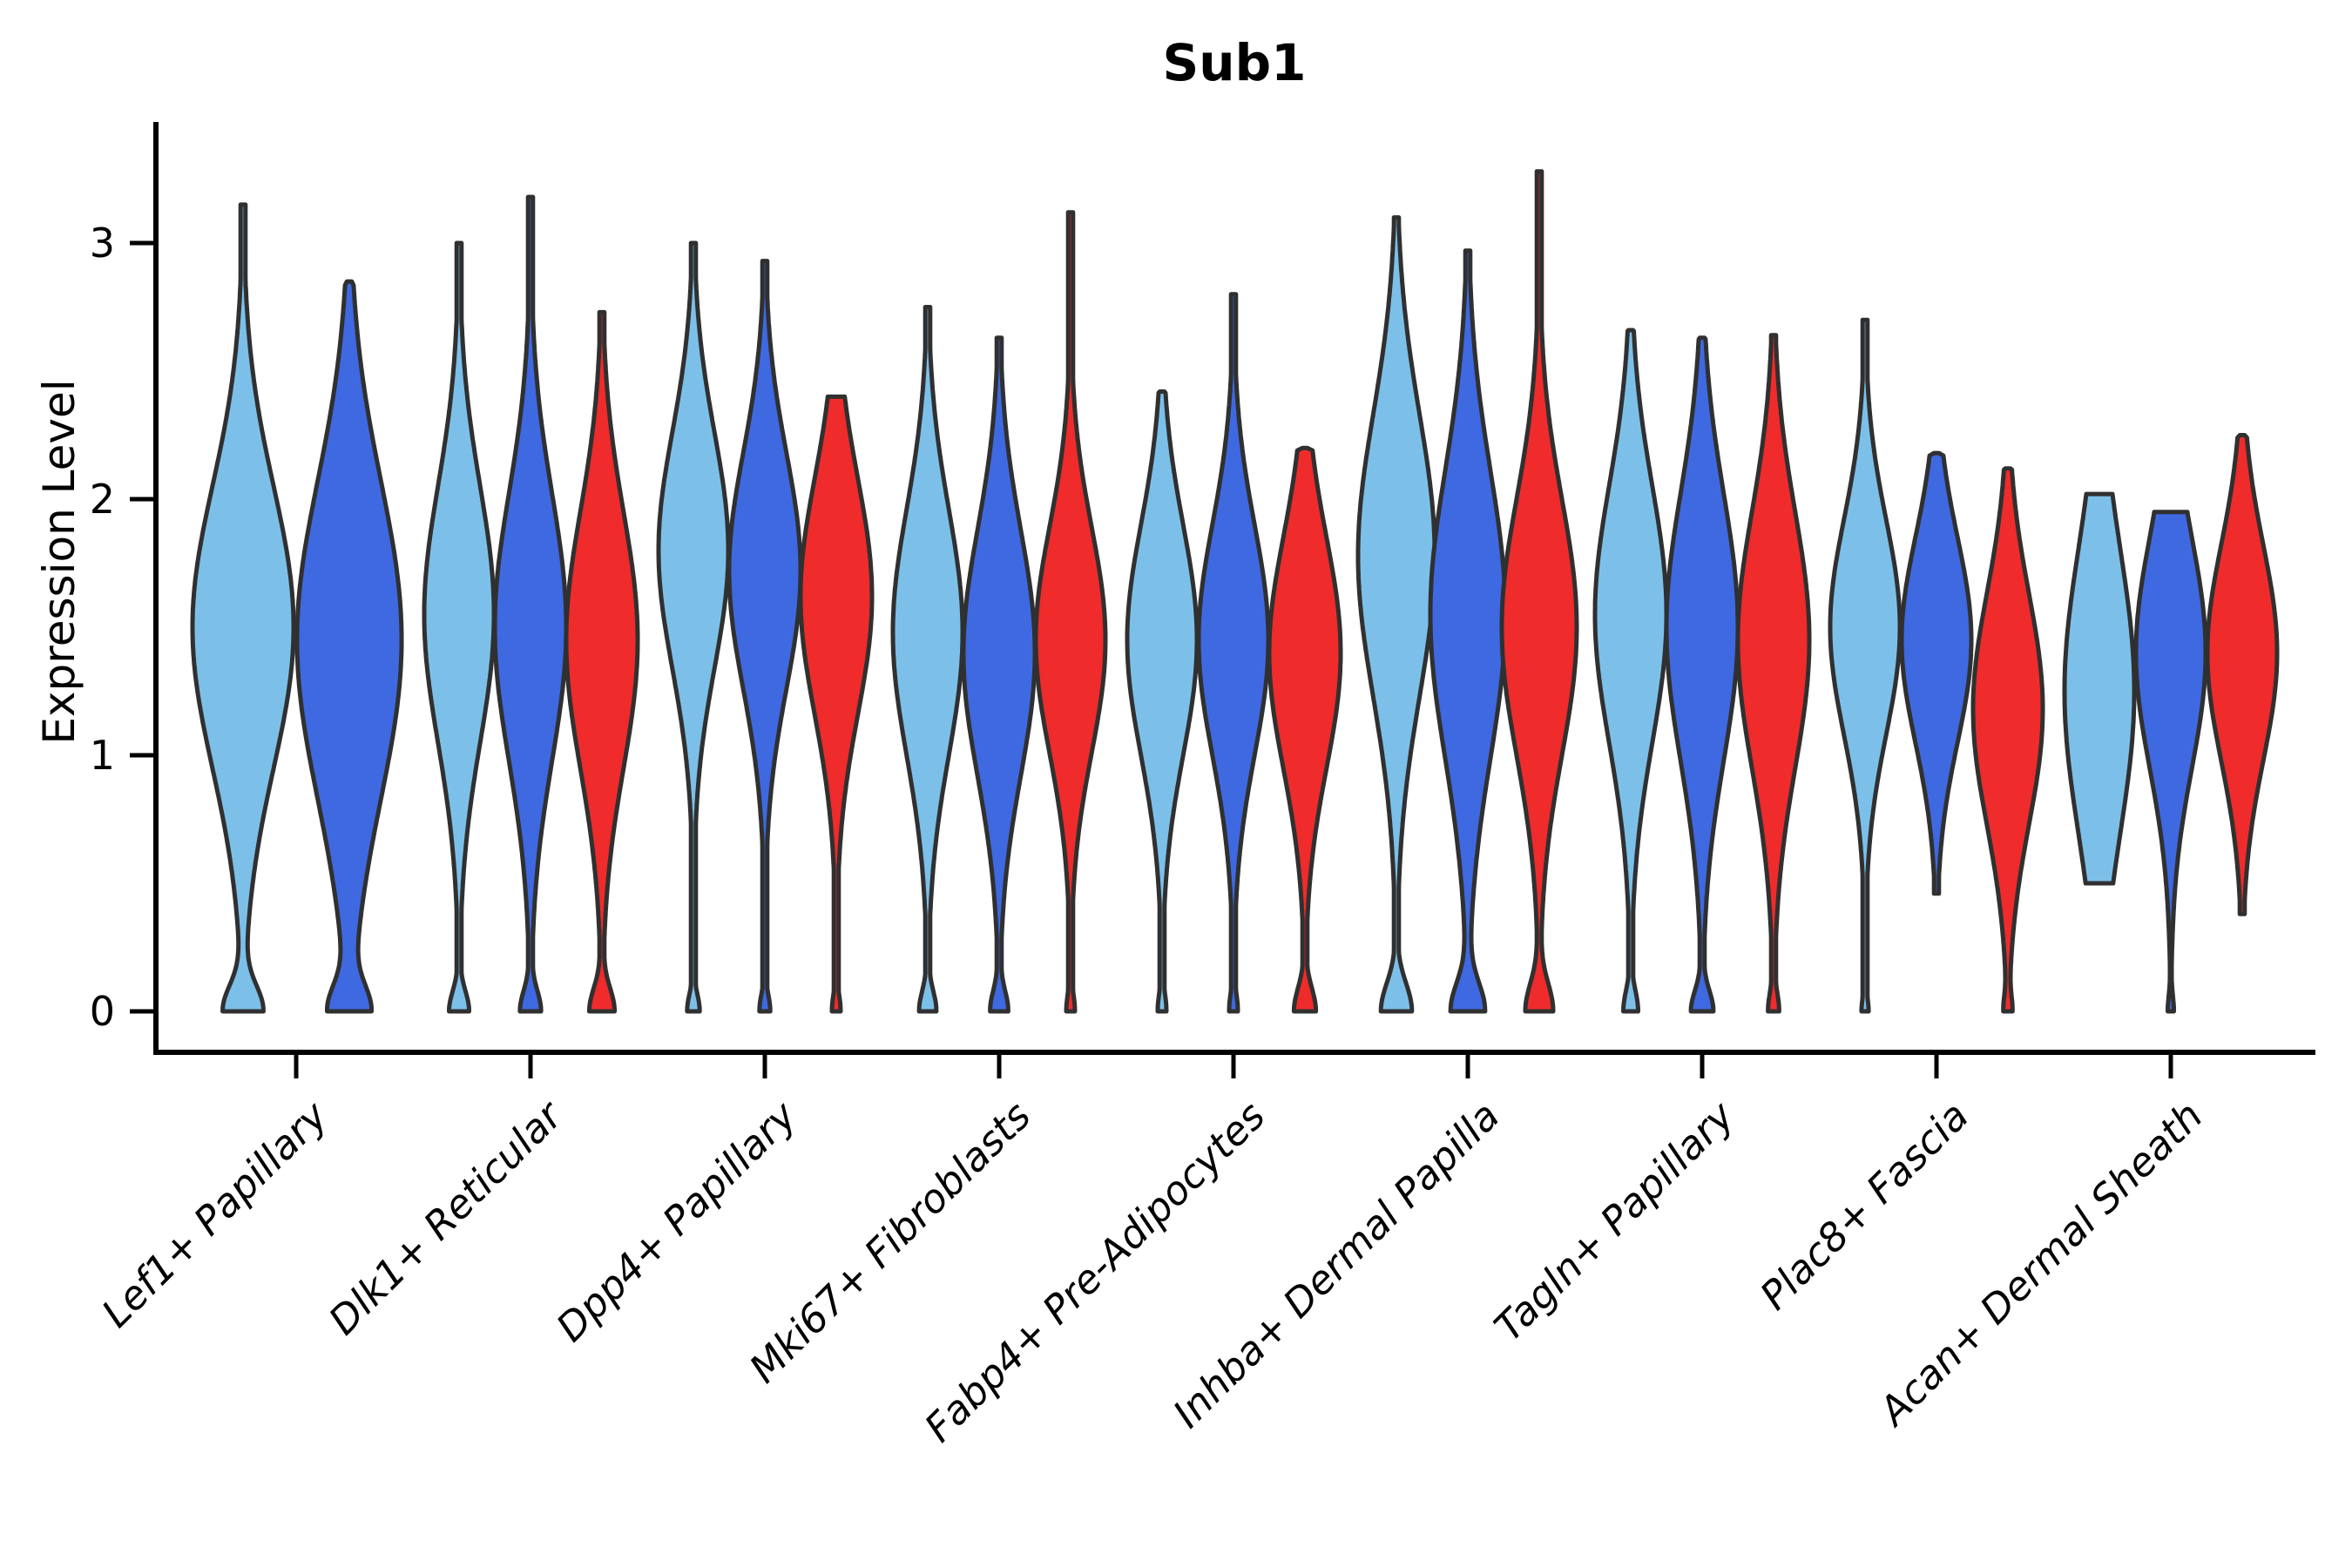 This screenshot has height=1568, width=2352. Describe the element at coordinates (102, 500) in the screenshot. I see `y-tick-label-2: 2` at that location.